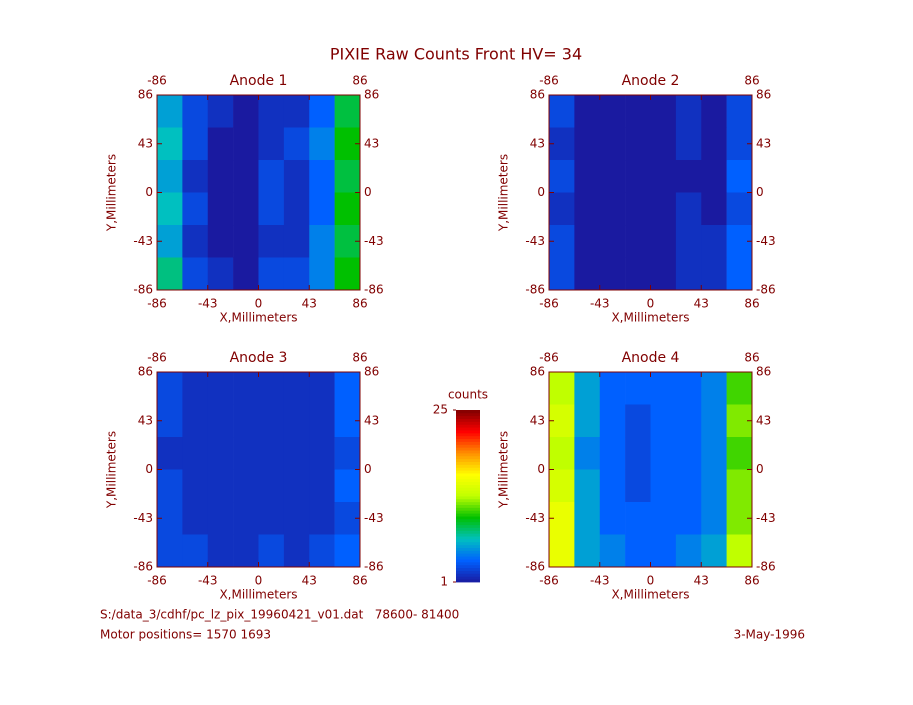  I want to click on x-axis-label: X,Millimeters, so click(650, 595).